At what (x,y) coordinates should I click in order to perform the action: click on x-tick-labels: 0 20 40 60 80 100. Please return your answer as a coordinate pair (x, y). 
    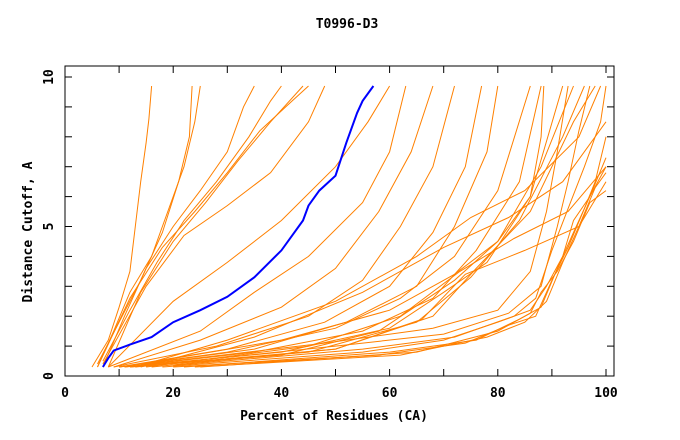
    Looking at the image, I should click on (339, 393).